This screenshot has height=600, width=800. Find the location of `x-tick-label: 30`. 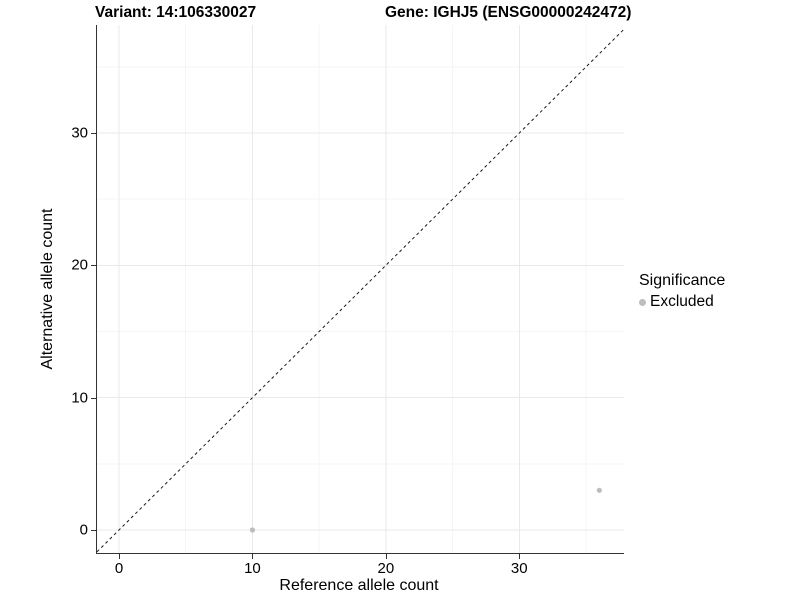

x-tick-label: 30 is located at coordinates (519, 568).